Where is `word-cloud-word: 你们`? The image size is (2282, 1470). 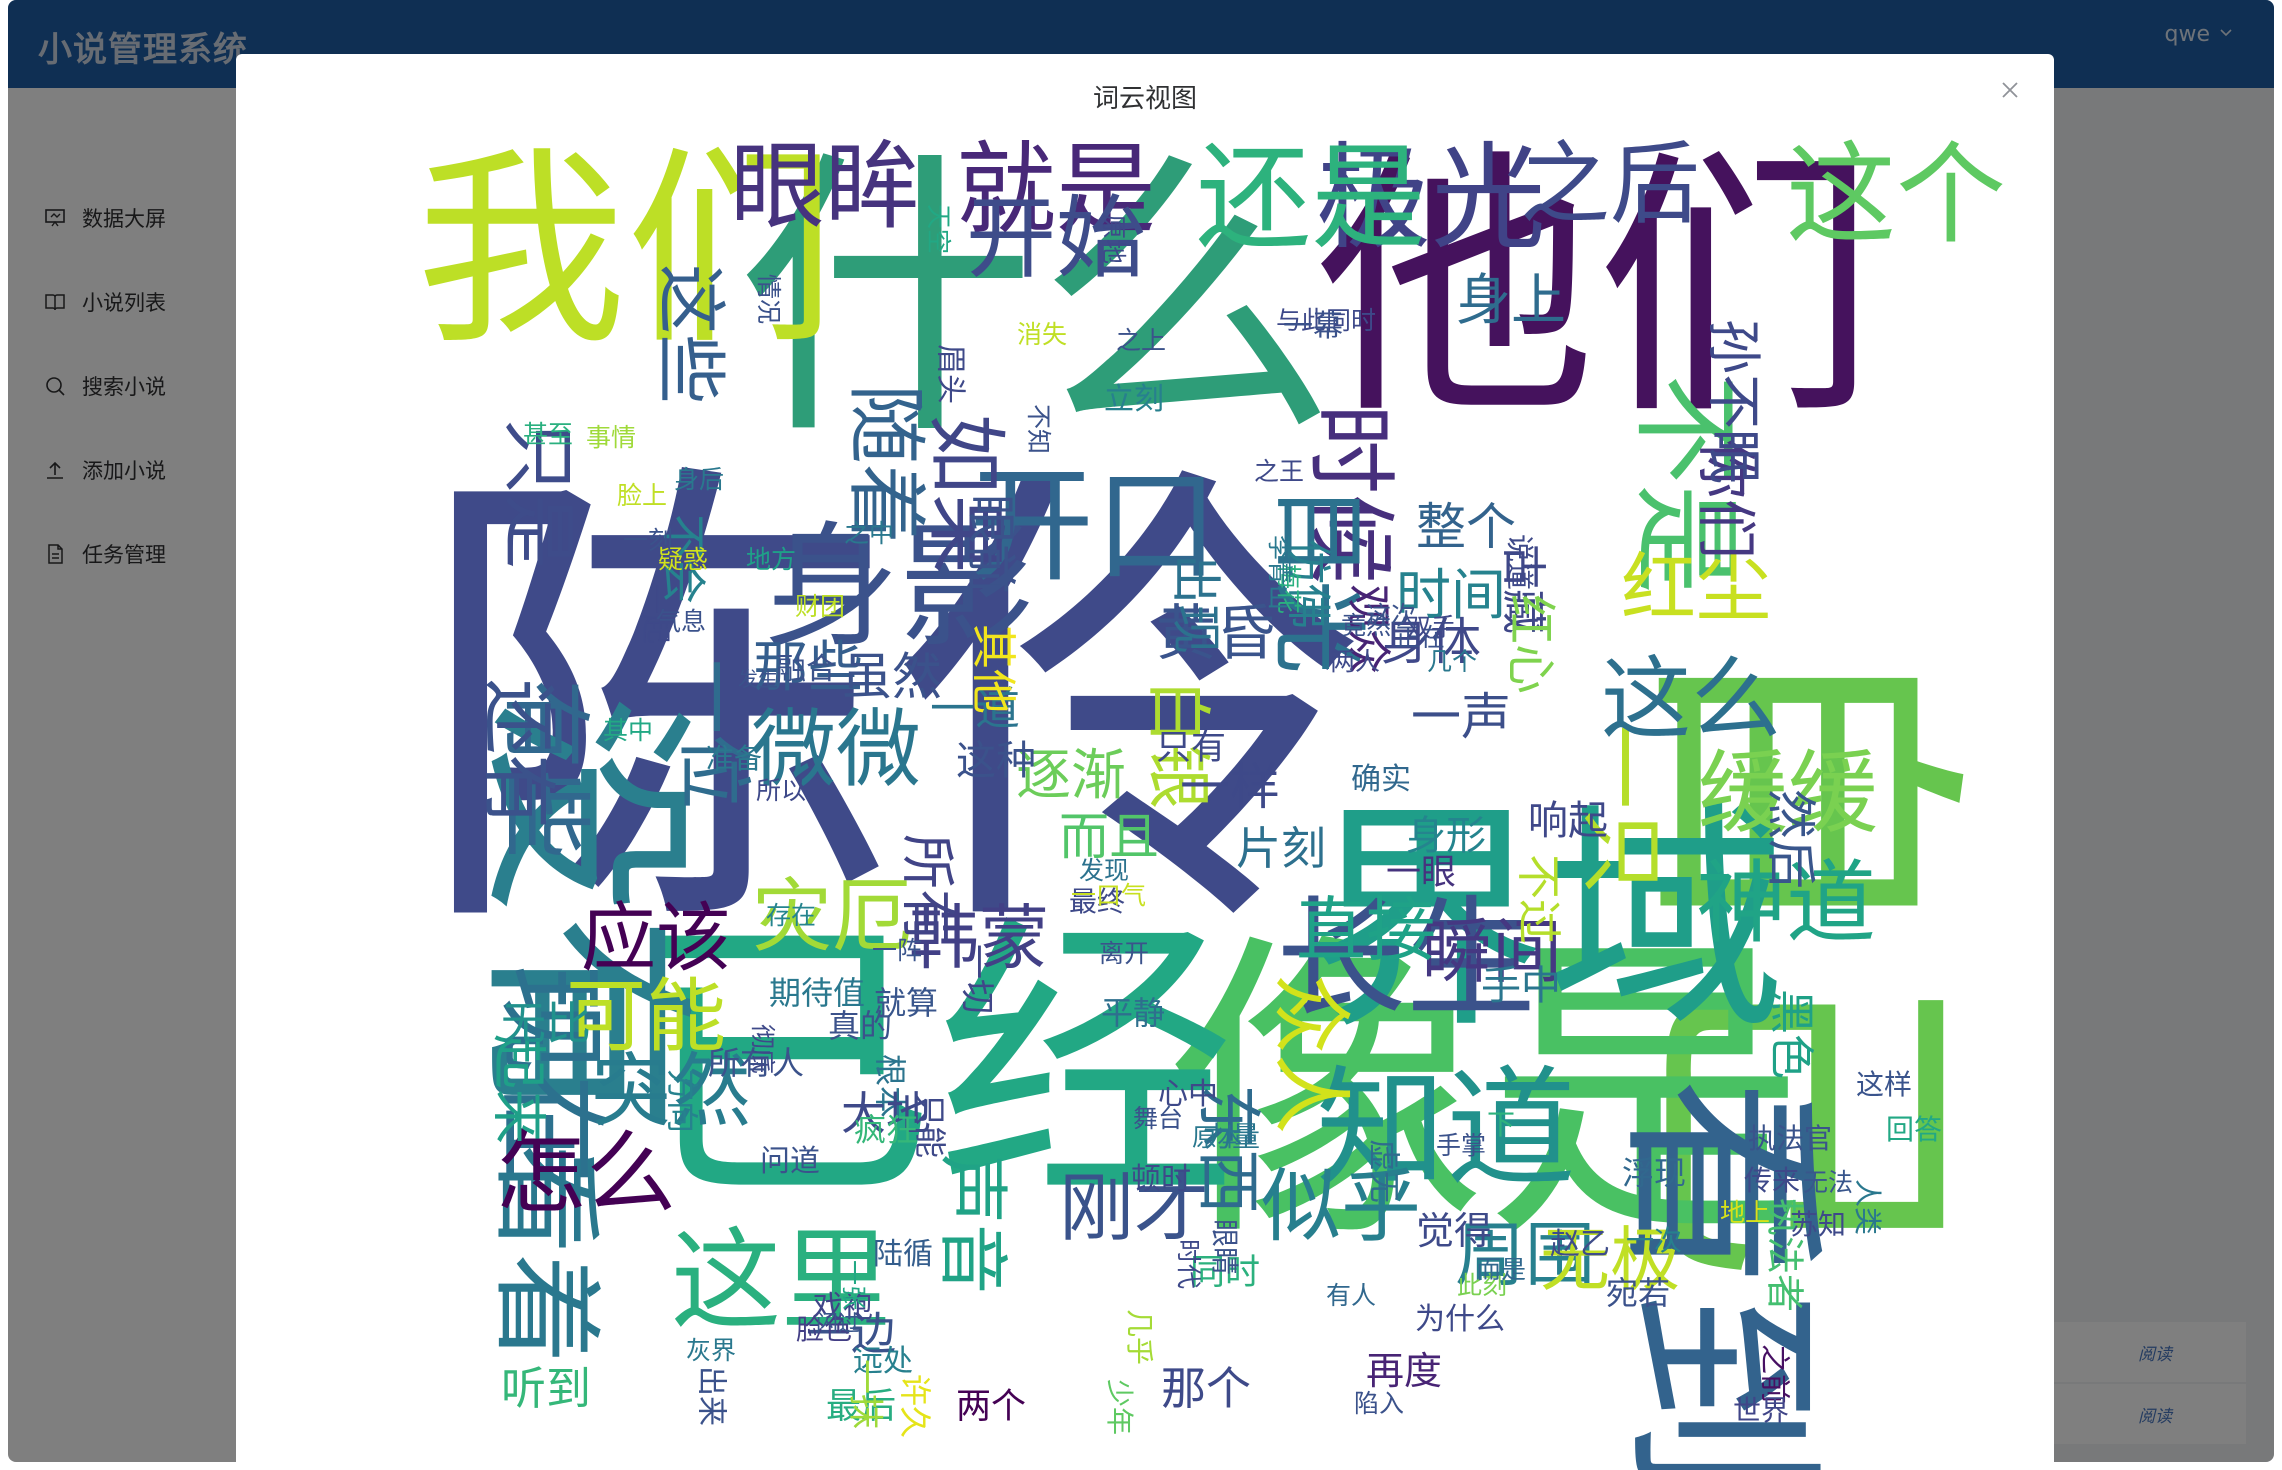
word-cloud-word: 你们 is located at coordinates (1725, 499).